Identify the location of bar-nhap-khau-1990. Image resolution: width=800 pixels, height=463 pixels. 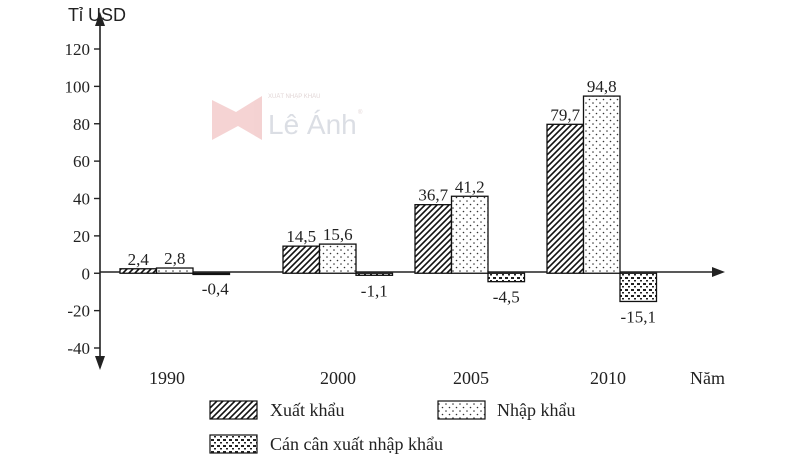
(174, 270).